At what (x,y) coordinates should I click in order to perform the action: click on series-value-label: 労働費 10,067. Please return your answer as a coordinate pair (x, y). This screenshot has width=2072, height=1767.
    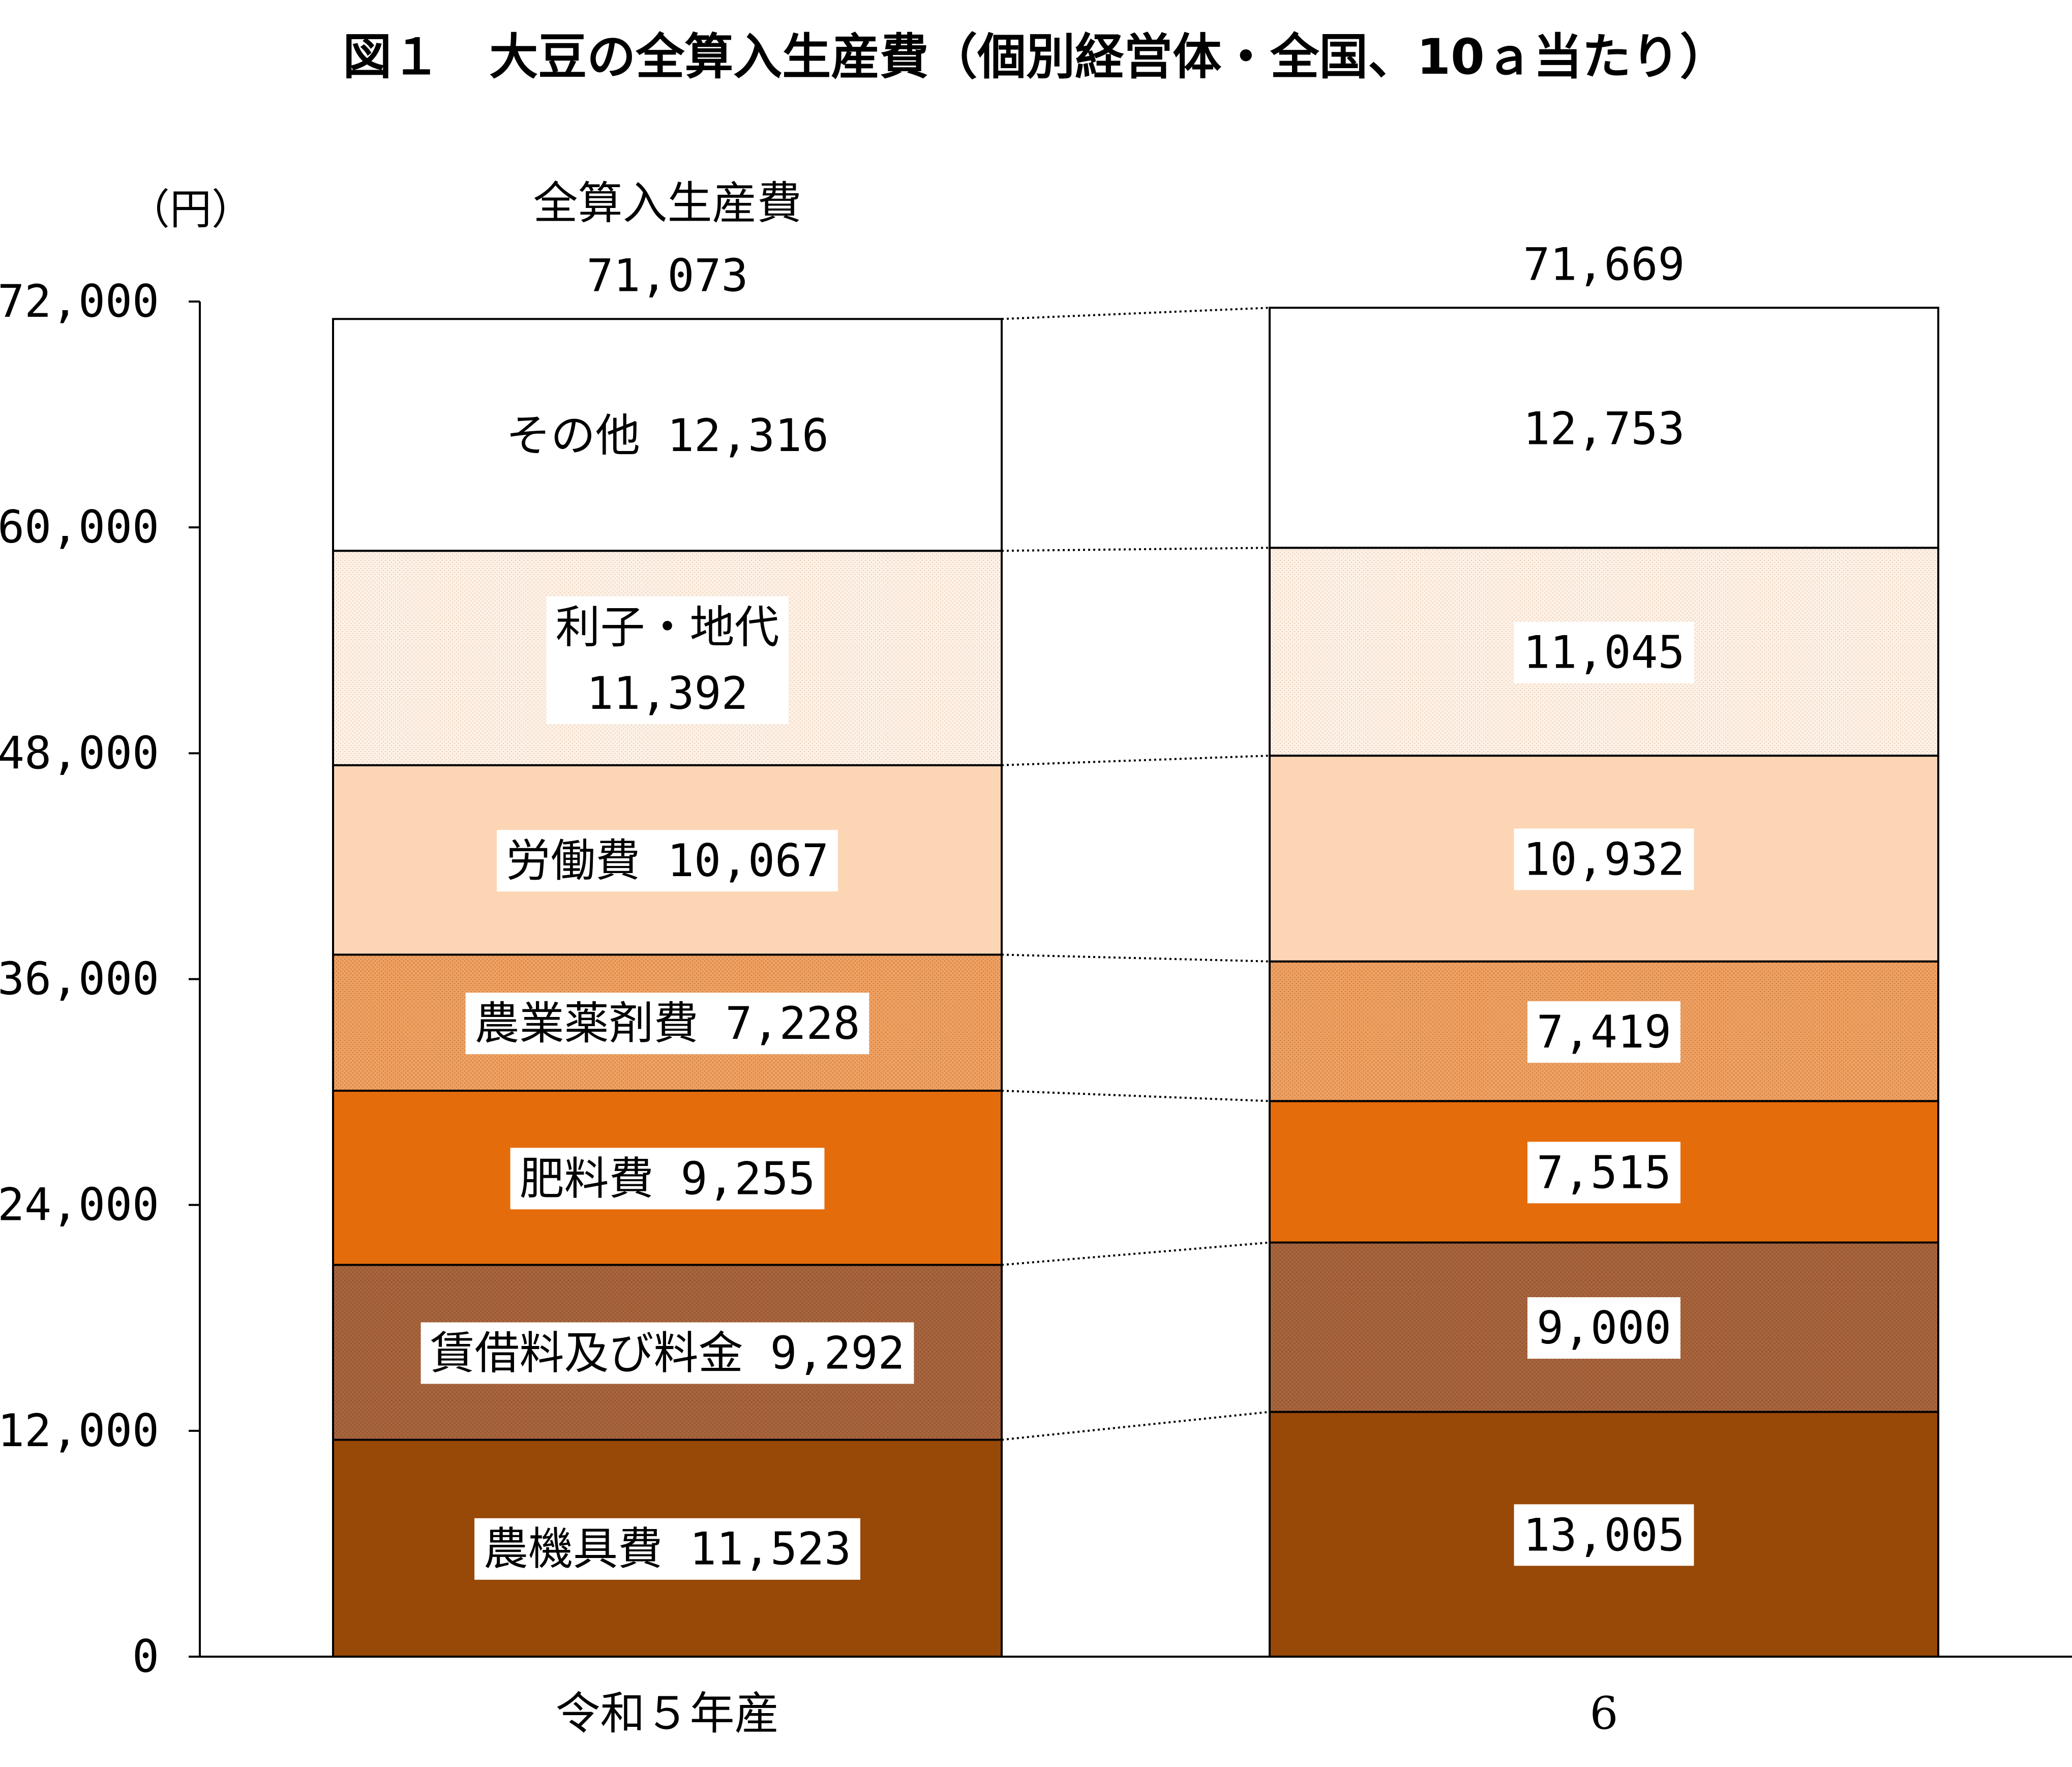
    Looking at the image, I should click on (668, 861).